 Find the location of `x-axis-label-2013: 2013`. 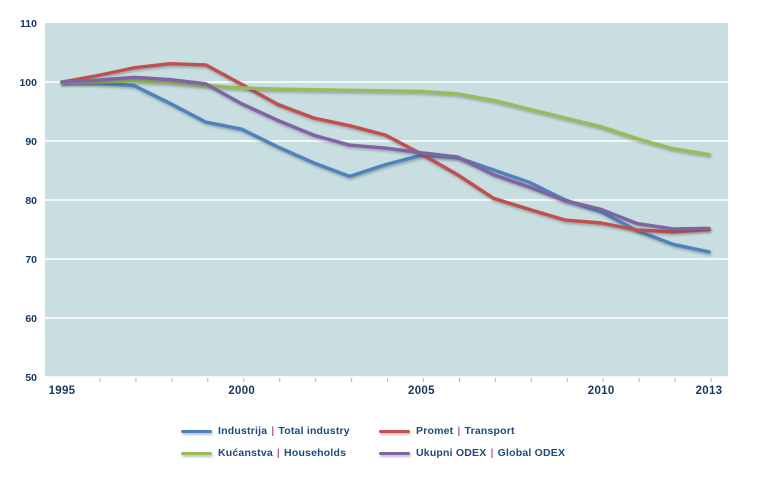

x-axis-label-2013: 2013 is located at coordinates (709, 391).